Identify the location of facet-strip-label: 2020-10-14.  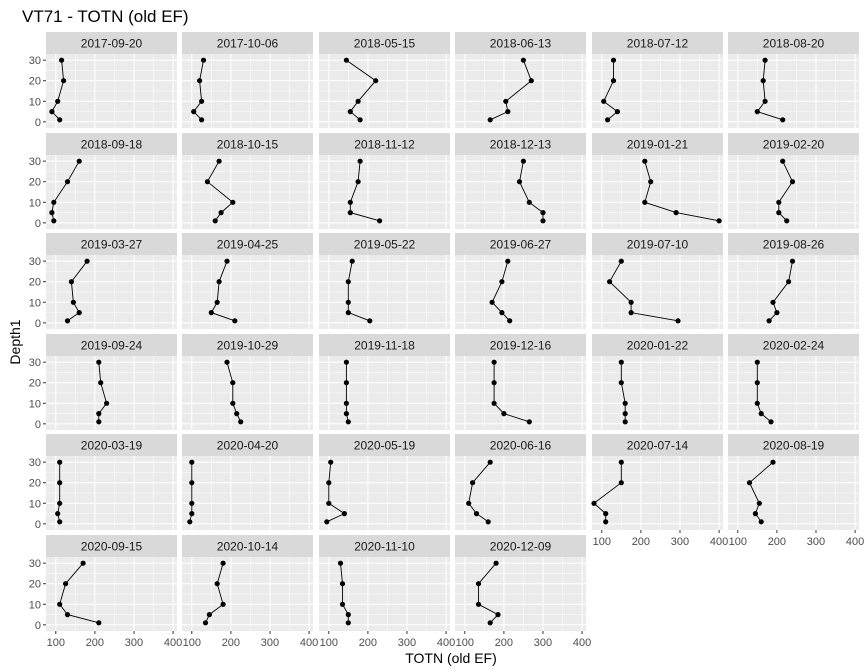
(248, 547).